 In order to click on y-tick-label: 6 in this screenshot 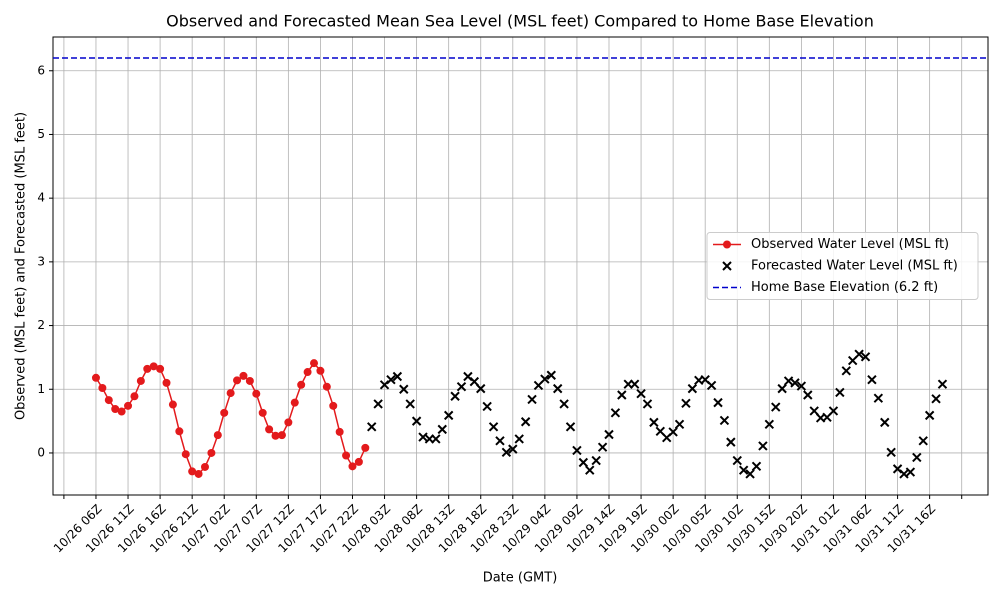, I will do `click(41, 70)`.